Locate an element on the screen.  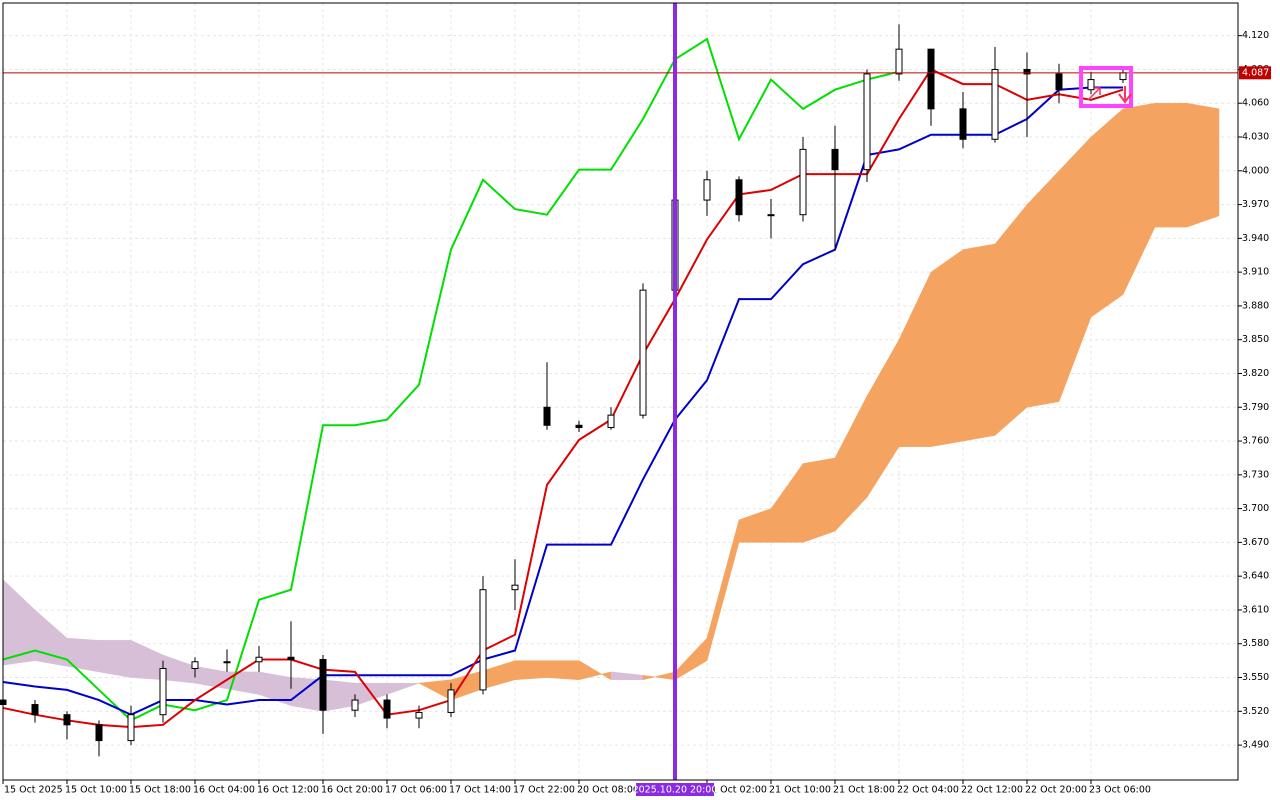
crosshair-label-box is located at coordinates (675, 789).